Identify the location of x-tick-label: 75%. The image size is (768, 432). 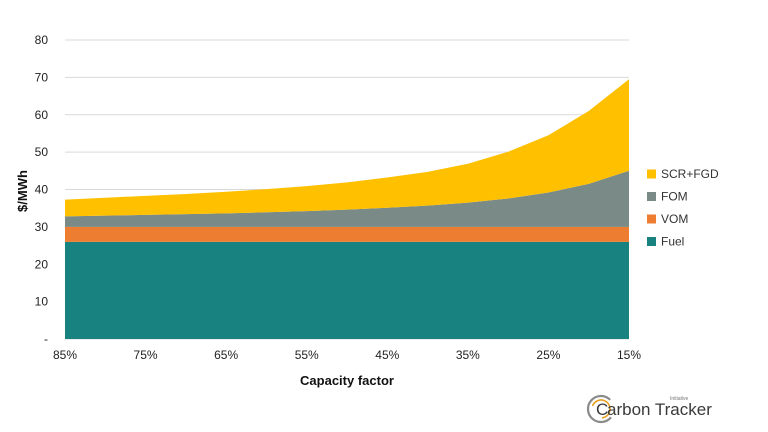
(146, 355).